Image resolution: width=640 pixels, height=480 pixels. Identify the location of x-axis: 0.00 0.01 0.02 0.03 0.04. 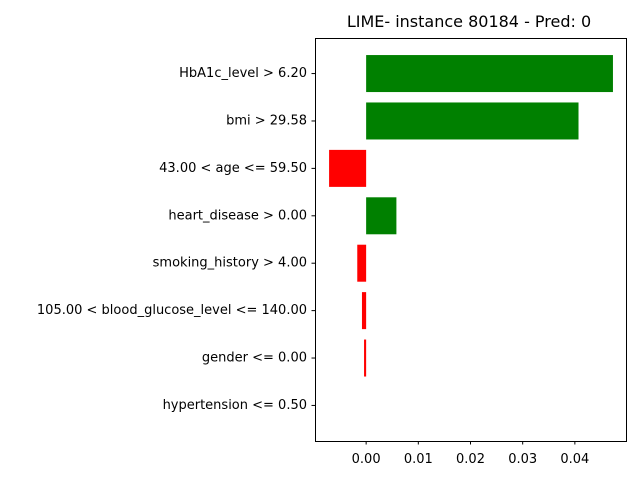
(470, 454).